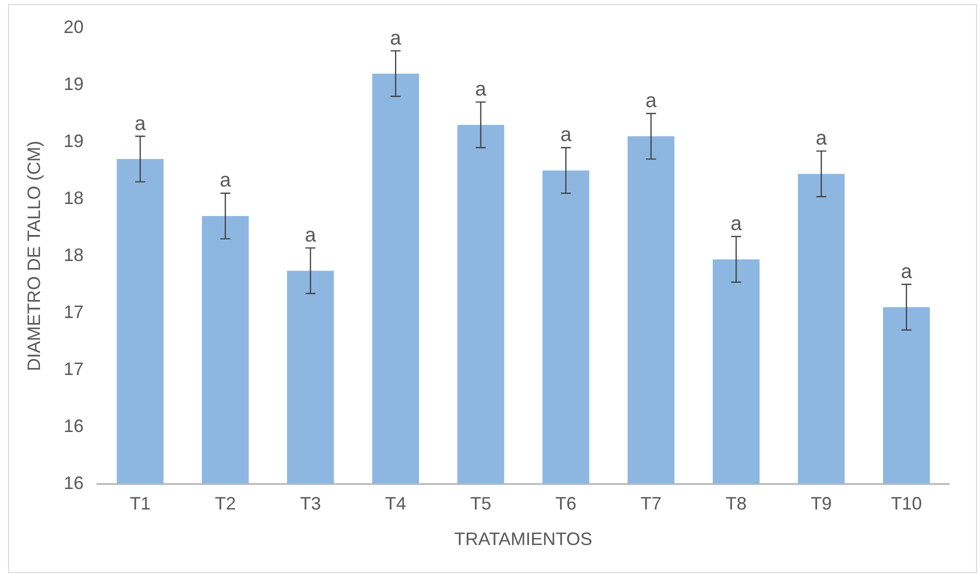 This screenshot has height=575, width=979. What do you see at coordinates (310, 504) in the screenshot?
I see `x-tick-label: T3` at bounding box center [310, 504].